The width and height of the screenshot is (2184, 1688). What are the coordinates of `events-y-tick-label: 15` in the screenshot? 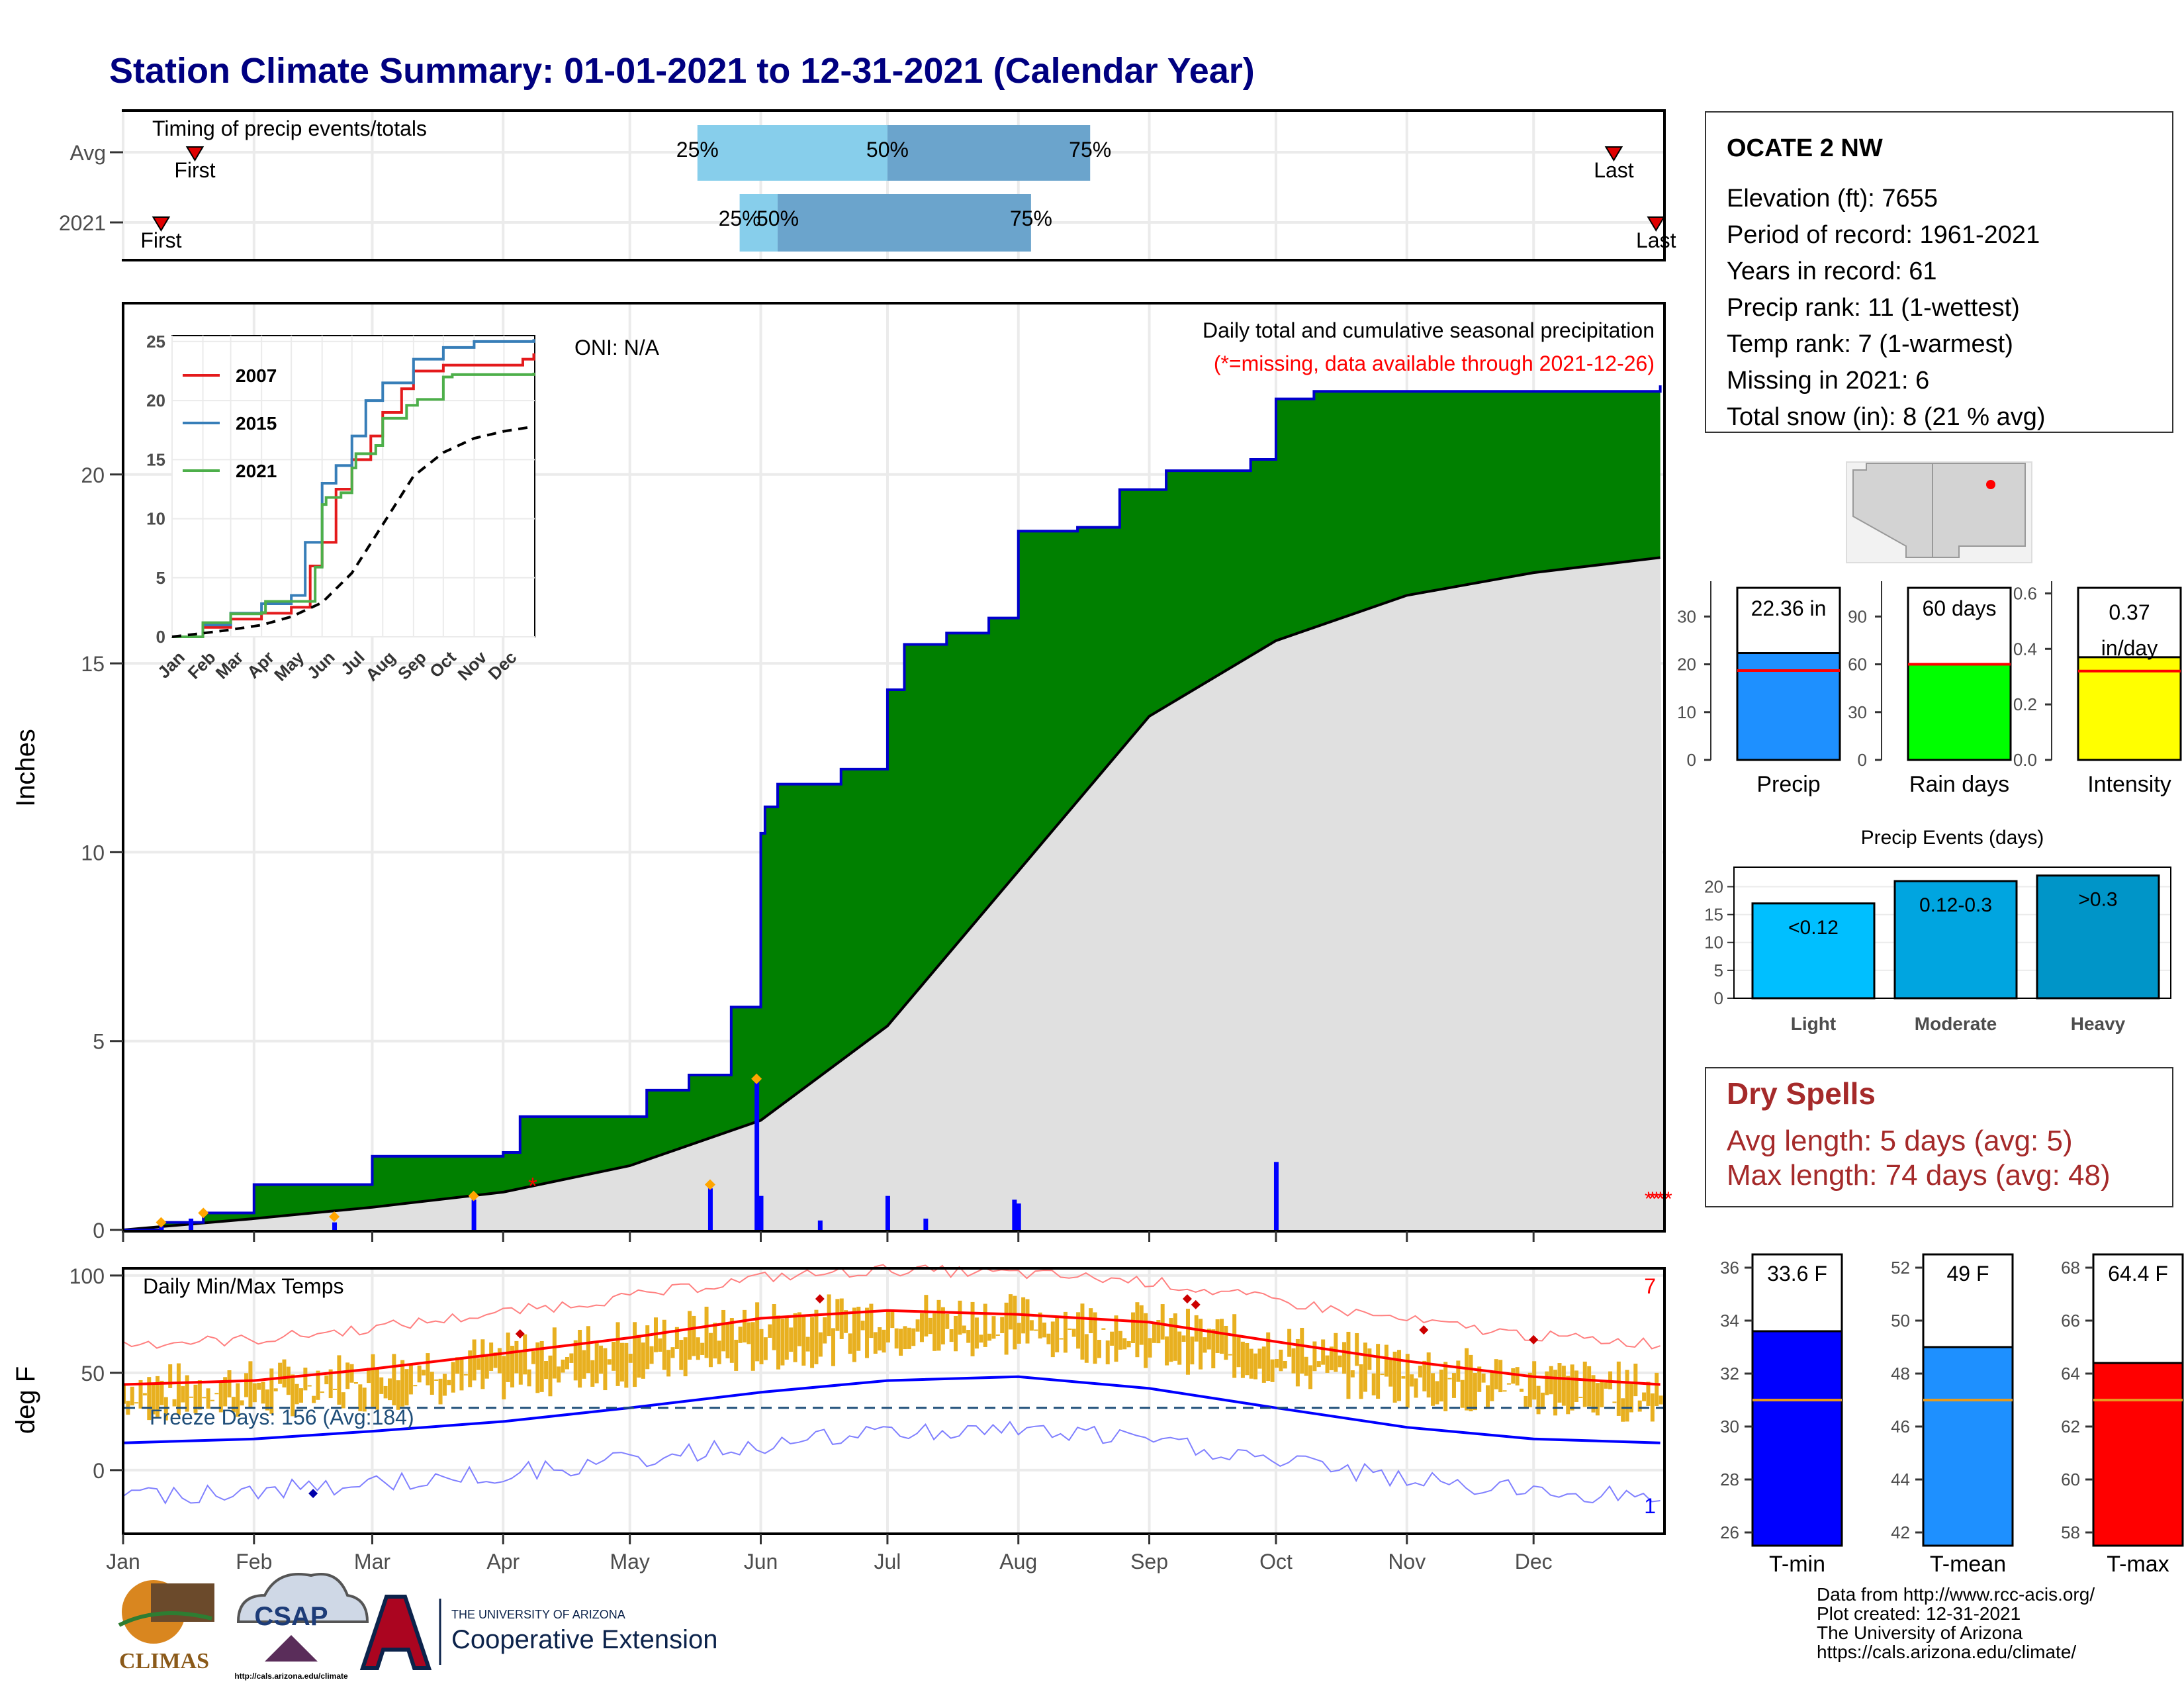 It's located at (1713, 915).